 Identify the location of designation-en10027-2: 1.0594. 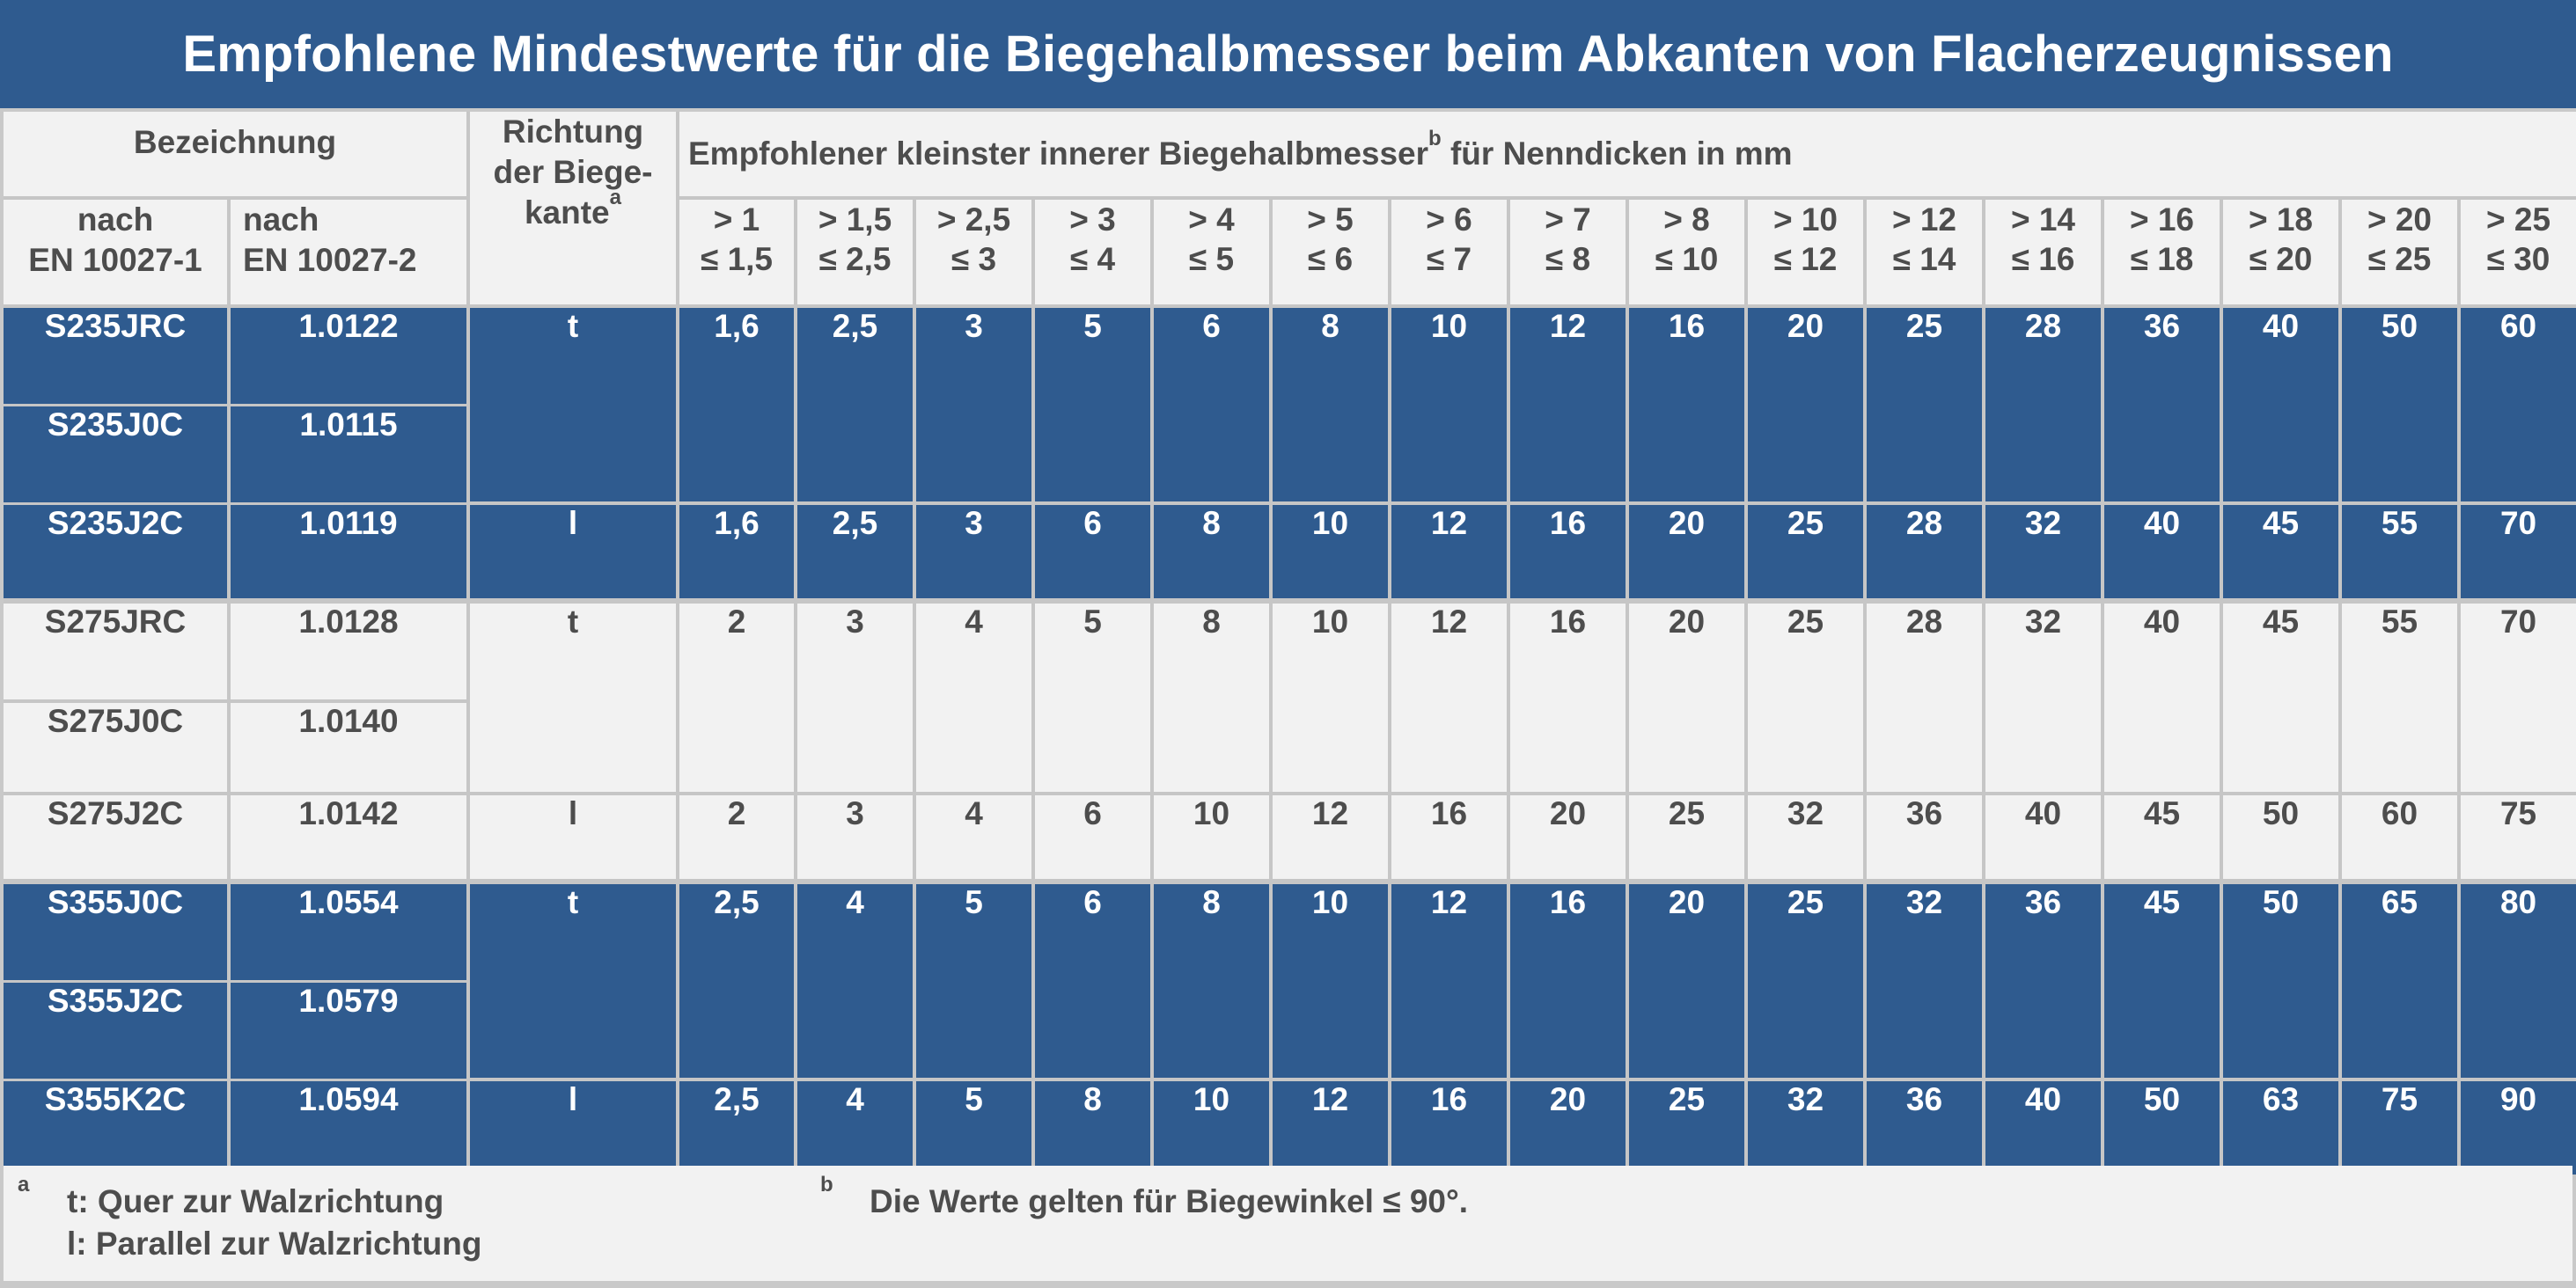
(350, 1130).